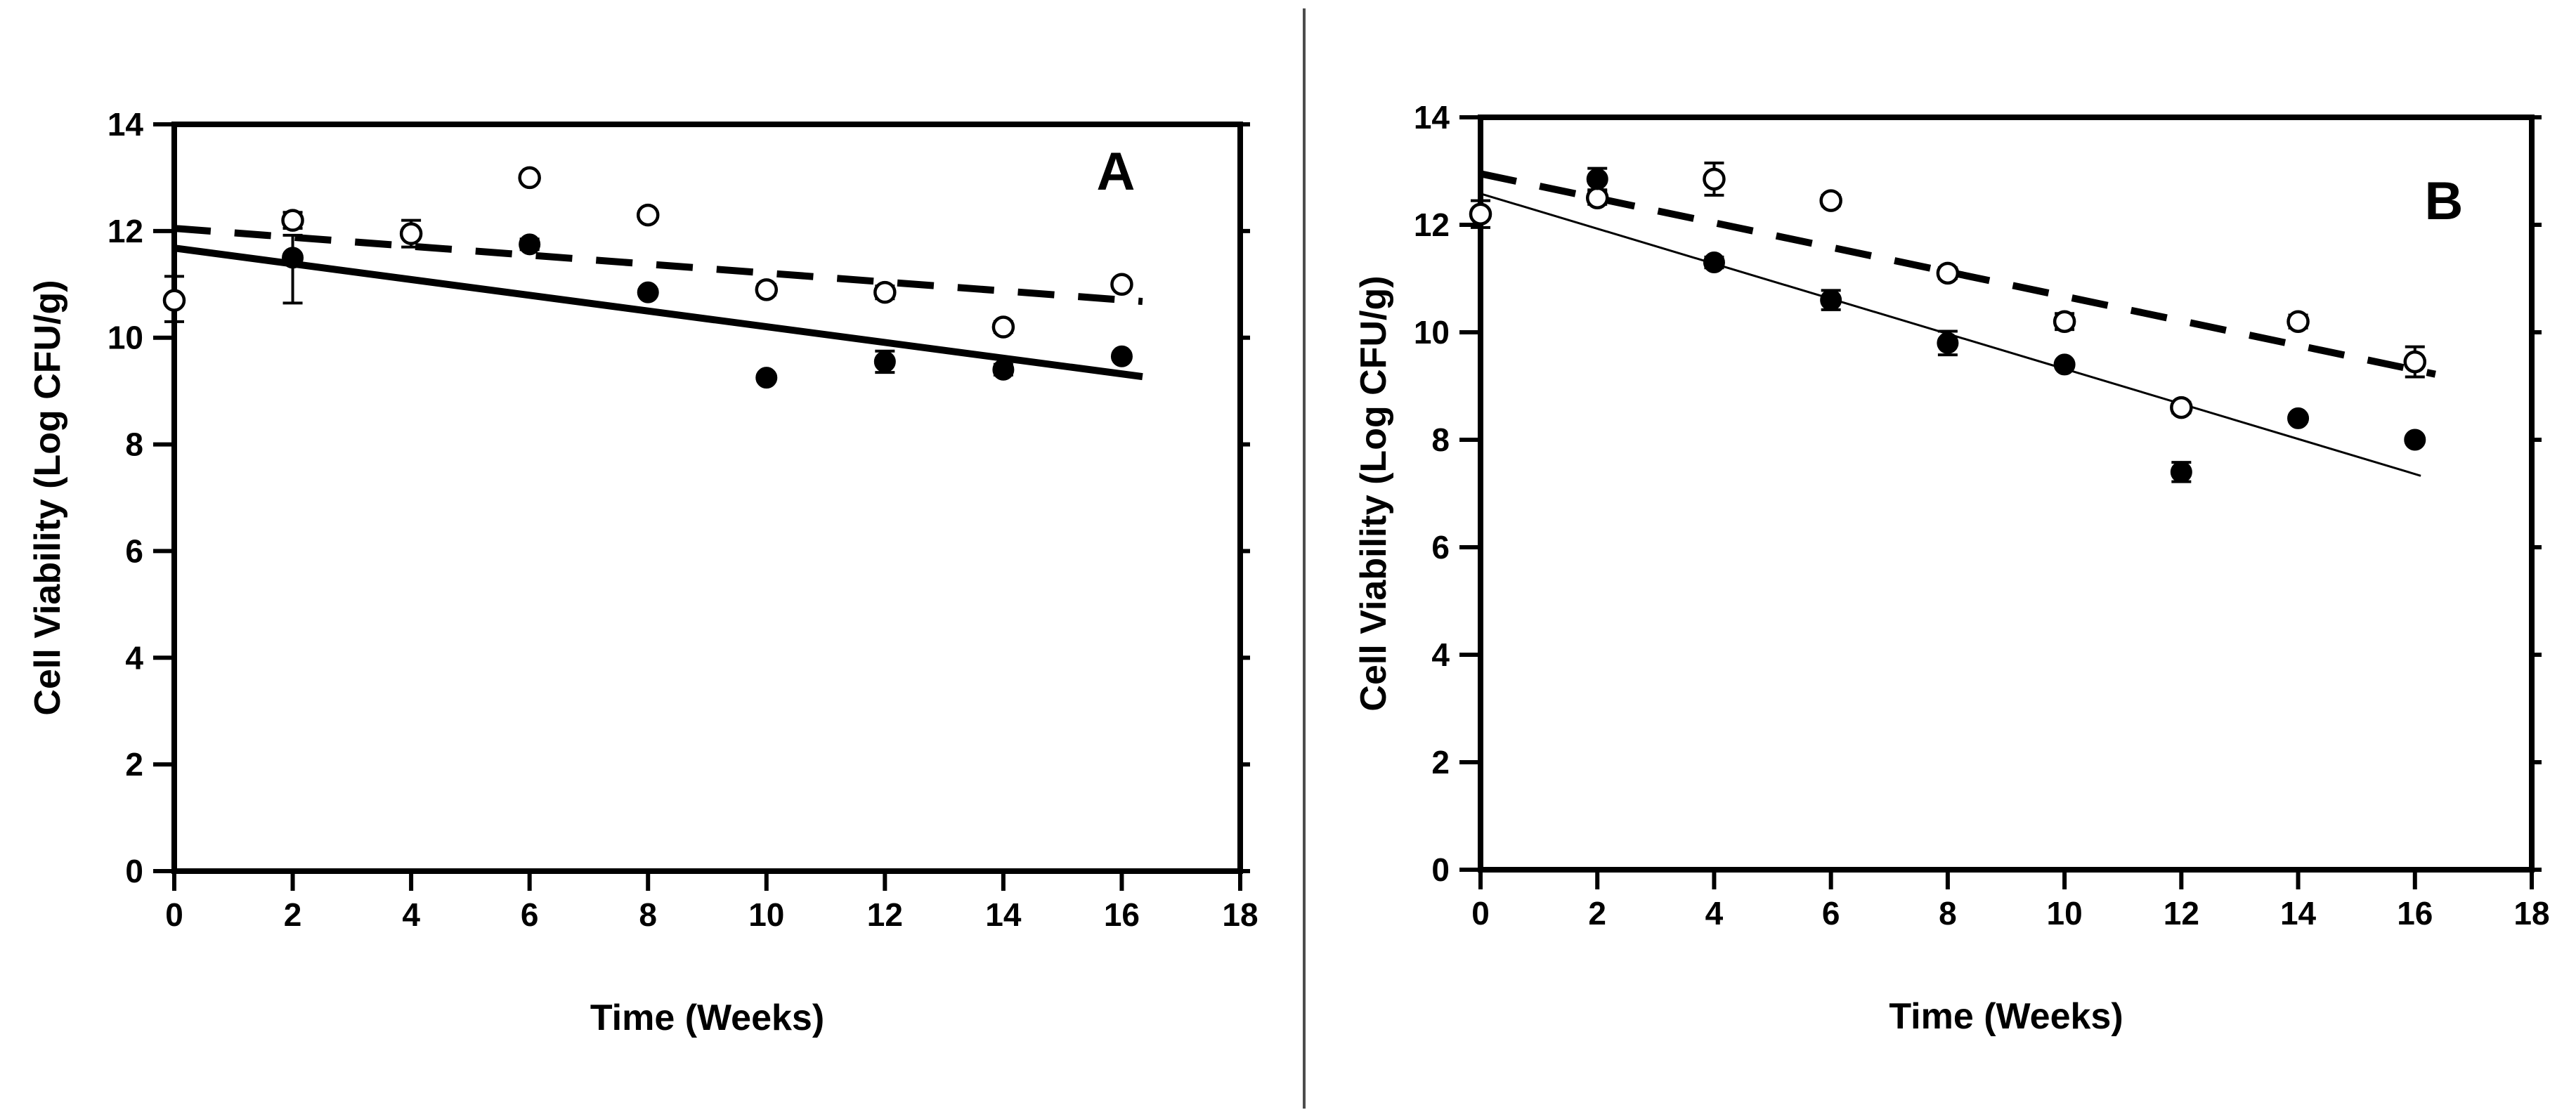 This screenshot has height=1117, width=2576. I want to click on fit-line-dashed, so click(658, 265).